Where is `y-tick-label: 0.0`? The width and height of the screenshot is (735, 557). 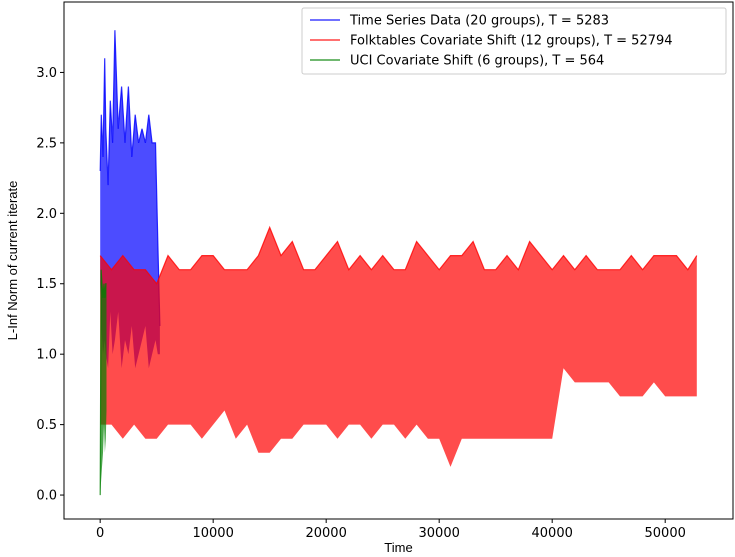
y-tick-label: 0.0 is located at coordinates (46, 496).